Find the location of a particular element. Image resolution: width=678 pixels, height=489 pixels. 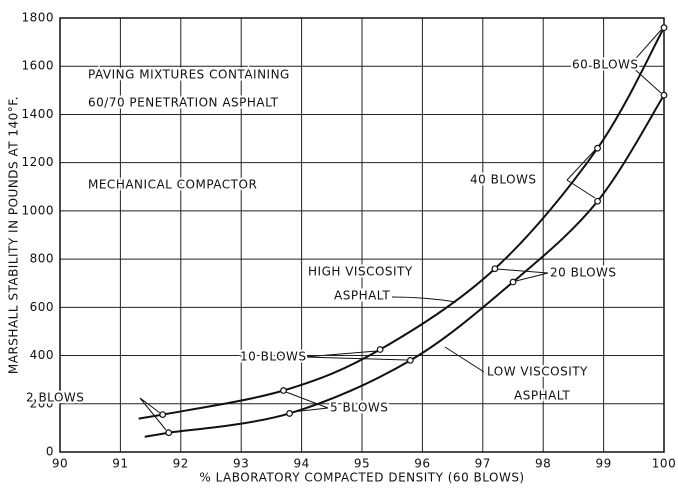

annotation: PAVING MIXTURES CONTAINING is located at coordinates (189, 75).